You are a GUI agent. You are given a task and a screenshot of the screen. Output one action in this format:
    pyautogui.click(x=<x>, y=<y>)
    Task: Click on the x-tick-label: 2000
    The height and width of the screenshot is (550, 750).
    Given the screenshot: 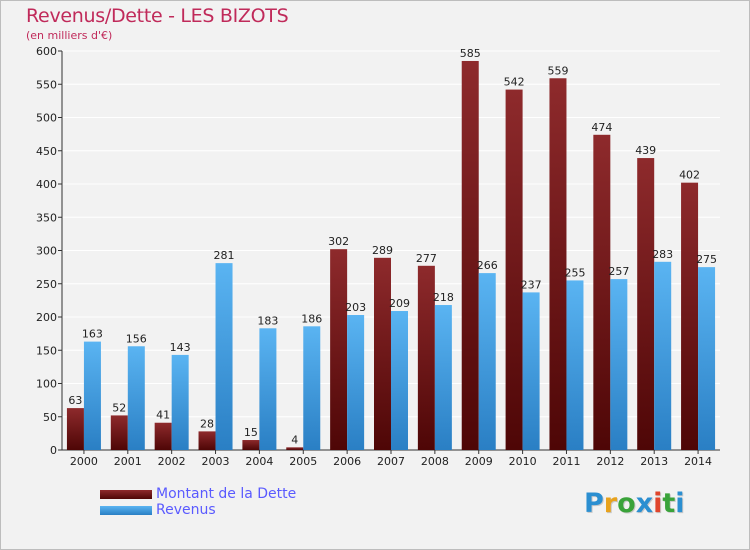 What is the action you would take?
    pyautogui.click(x=84, y=461)
    